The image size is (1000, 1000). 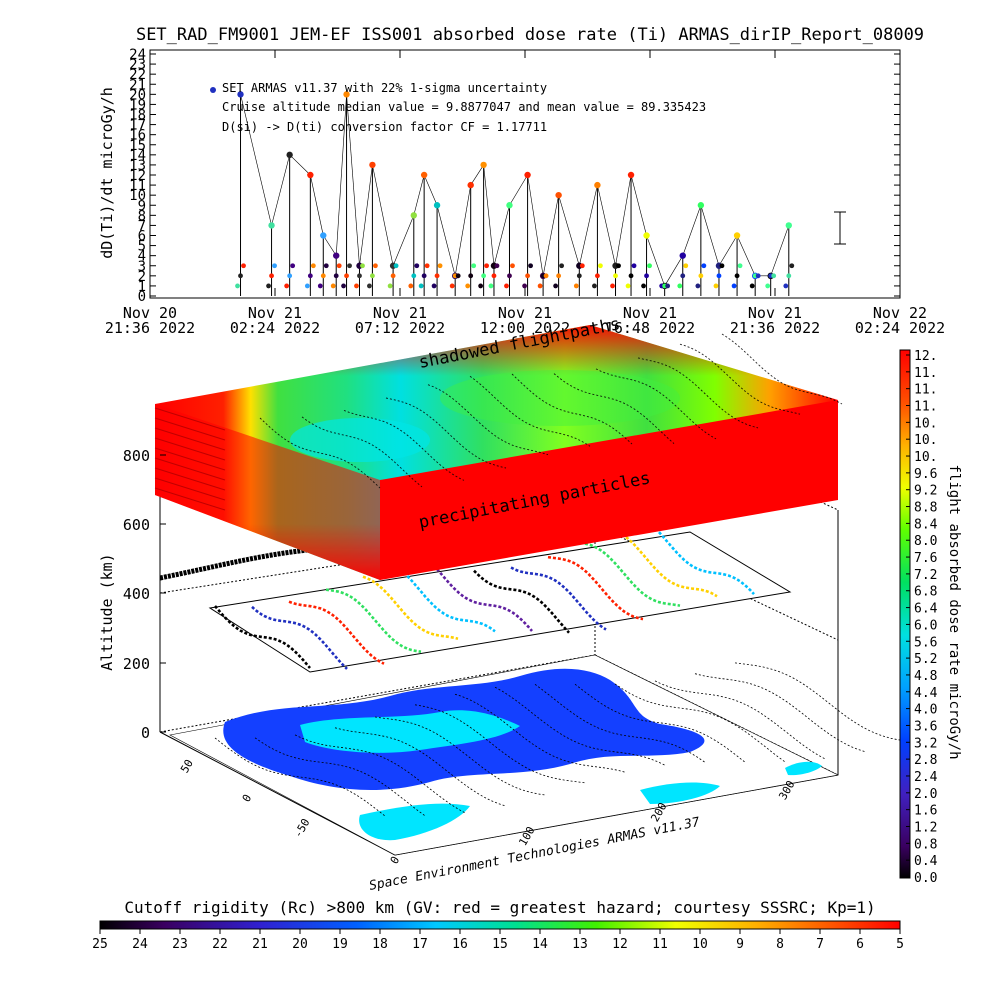 What do you see at coordinates (142, 277) in the screenshot?
I see `y-tick-label: 2` at bounding box center [142, 277].